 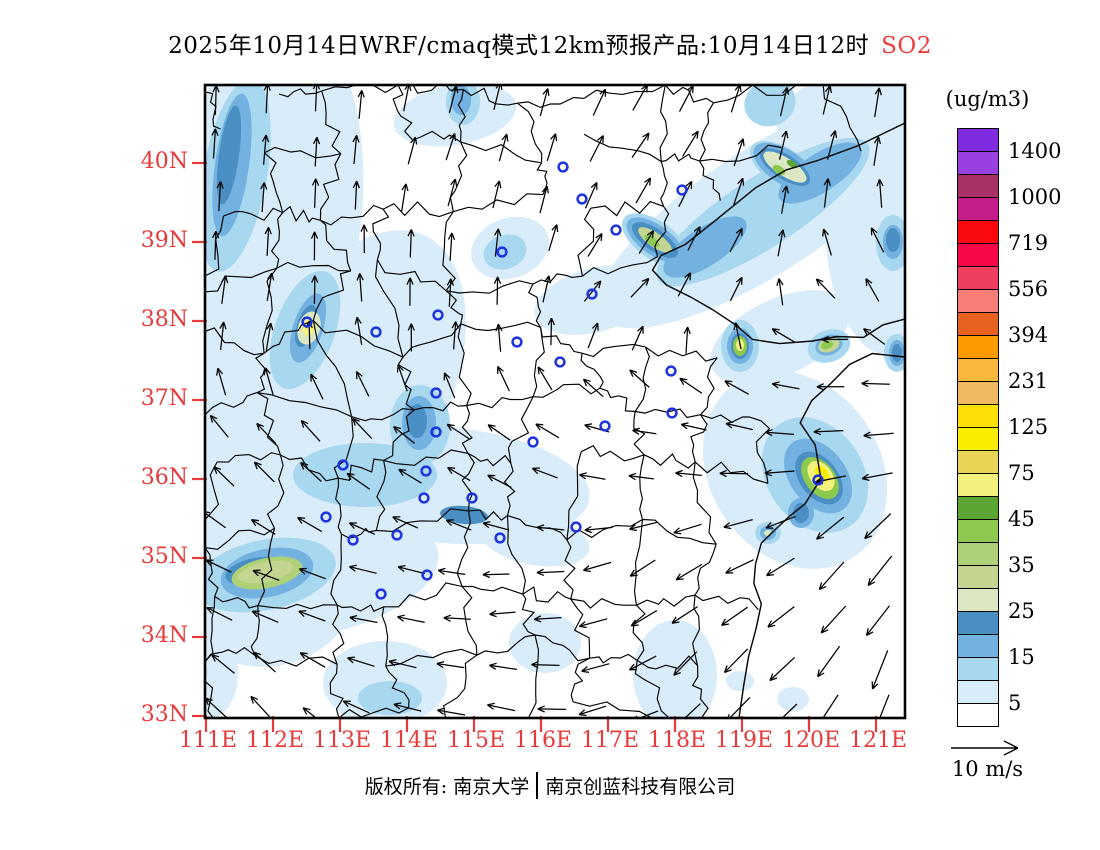 What do you see at coordinates (537, 785) in the screenshot?
I see `footer-divider` at bounding box center [537, 785].